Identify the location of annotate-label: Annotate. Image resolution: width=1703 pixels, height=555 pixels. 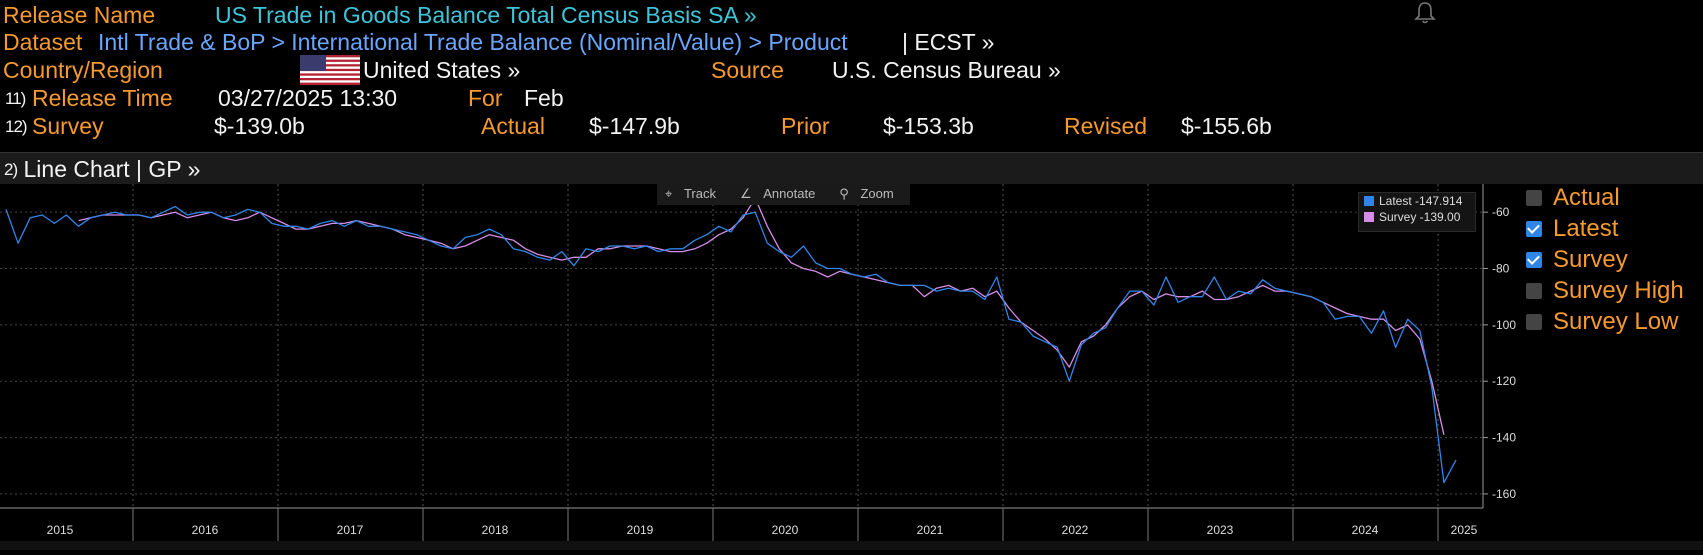
(789, 193).